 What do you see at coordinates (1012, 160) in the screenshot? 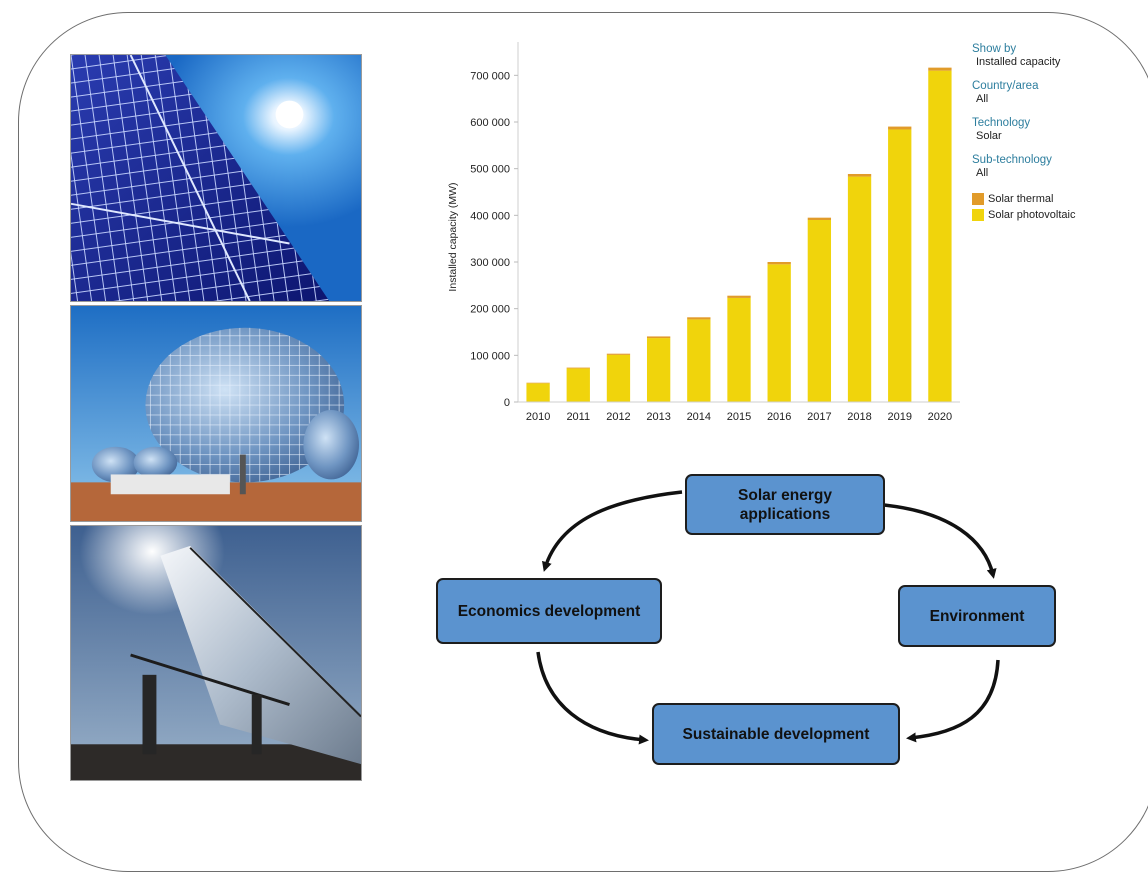
I see `sub-technology-label: Sub-technology` at bounding box center [1012, 160].